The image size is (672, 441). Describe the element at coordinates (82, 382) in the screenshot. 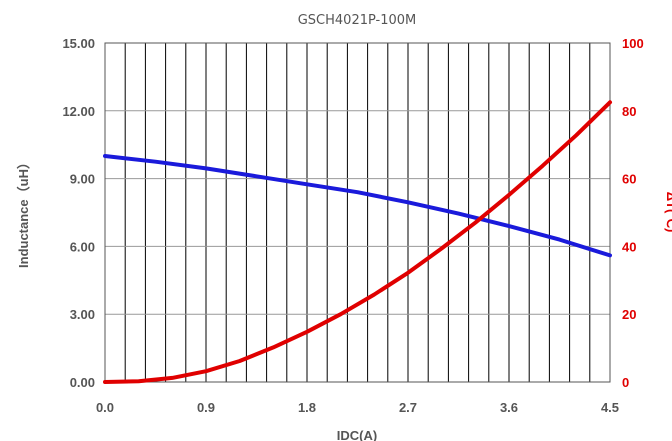

I see `y-tick-label: 0.00` at that location.